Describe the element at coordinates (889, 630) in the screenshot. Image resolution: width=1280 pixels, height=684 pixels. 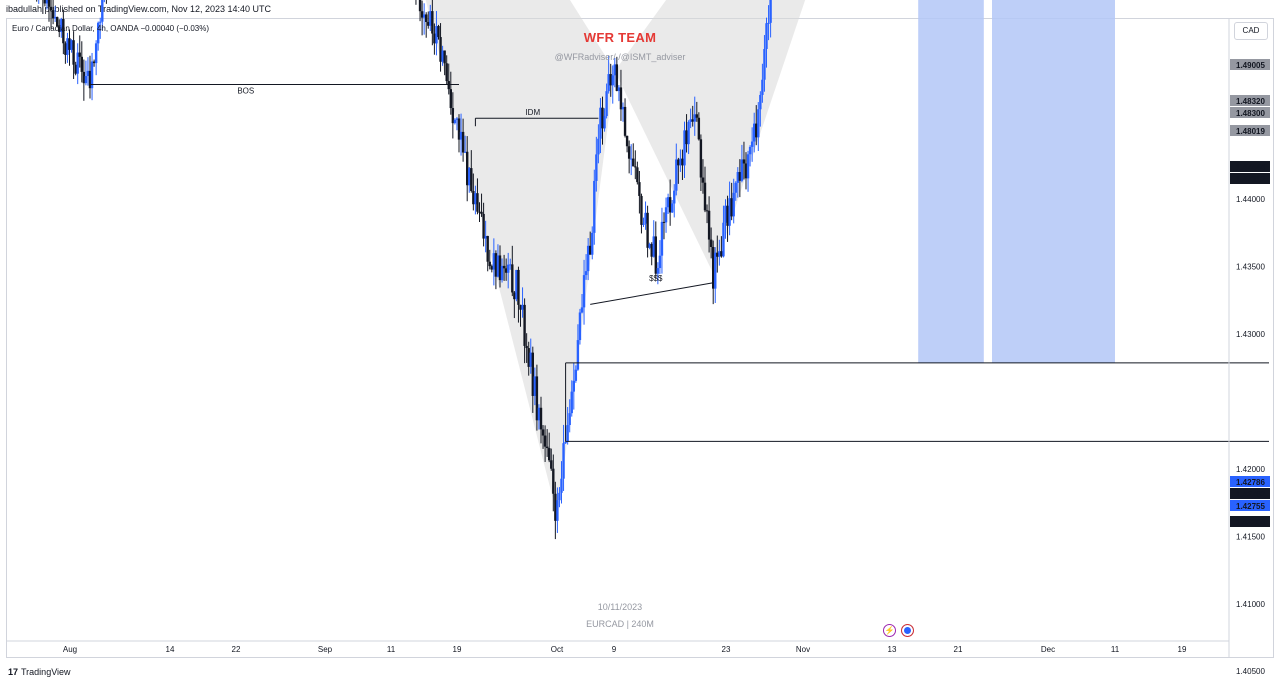
I see `flash-event-icon: ⚡` at that location.